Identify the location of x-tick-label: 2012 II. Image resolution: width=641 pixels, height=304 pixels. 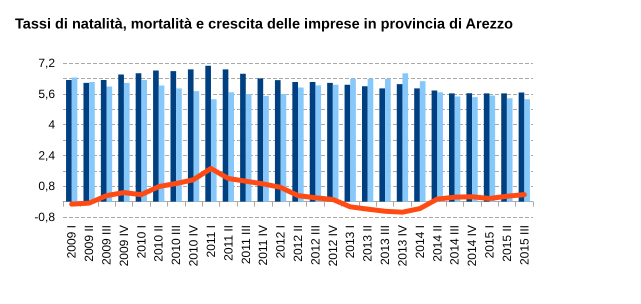
(298, 243).